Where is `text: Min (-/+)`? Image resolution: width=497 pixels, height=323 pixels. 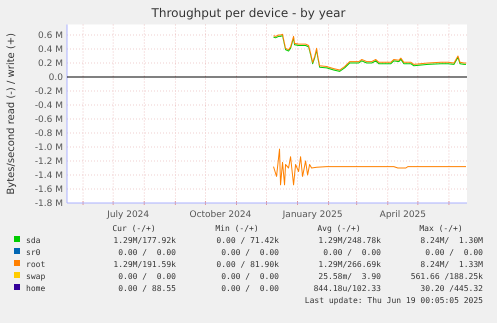 text: Min (-/+) is located at coordinates (237, 228).